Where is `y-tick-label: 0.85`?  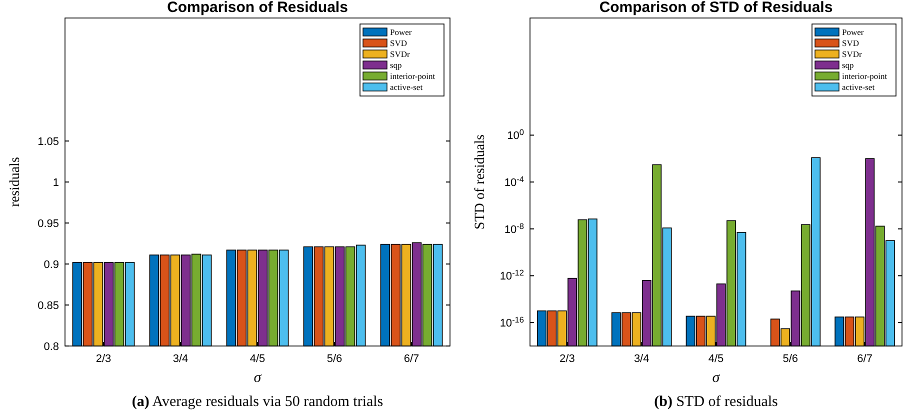 y-tick-label: 0.85 is located at coordinates (48, 306).